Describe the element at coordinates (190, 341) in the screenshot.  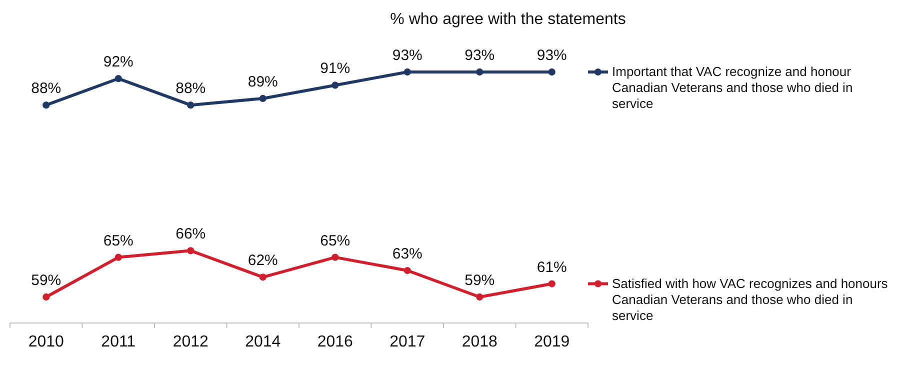
I see `x-tick-label: 2012` at that location.